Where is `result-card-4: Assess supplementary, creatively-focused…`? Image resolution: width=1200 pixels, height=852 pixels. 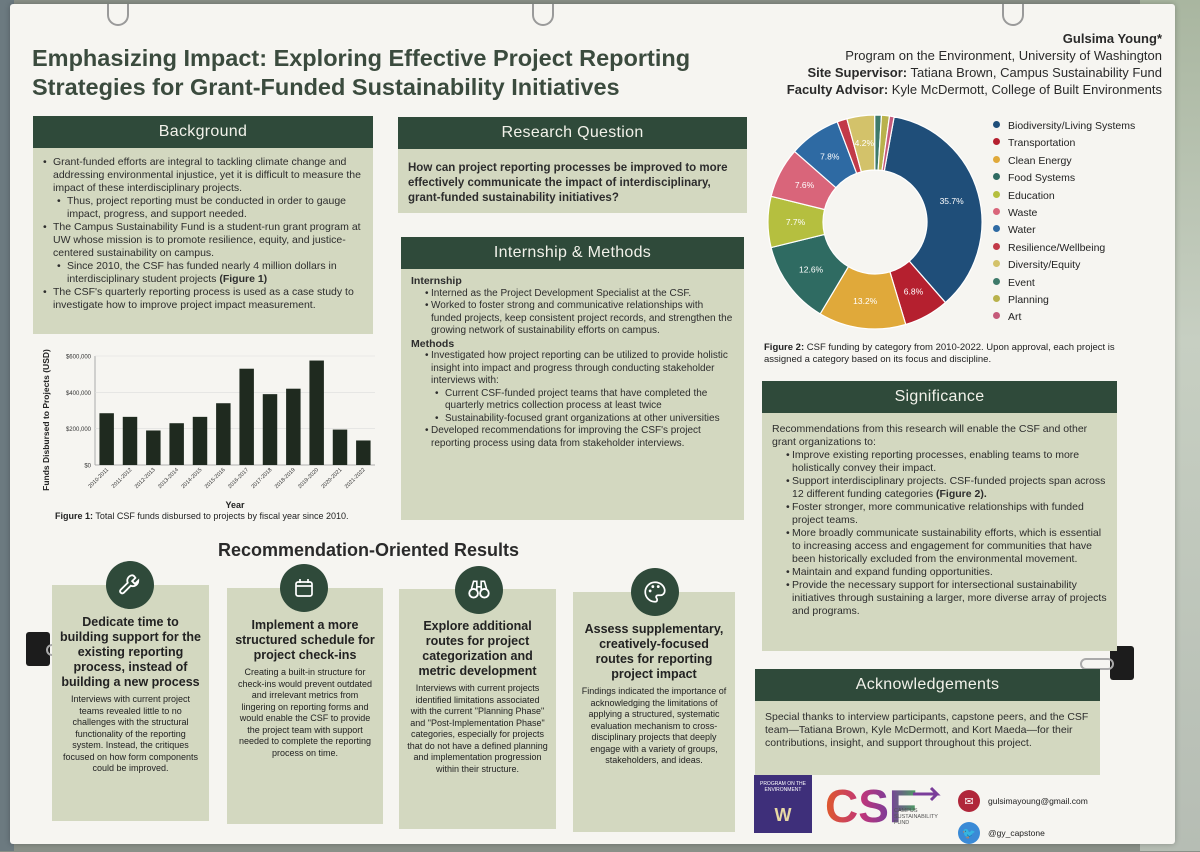
result-card-4: Assess supplementary, creatively-focused… is located at coordinates (654, 712).